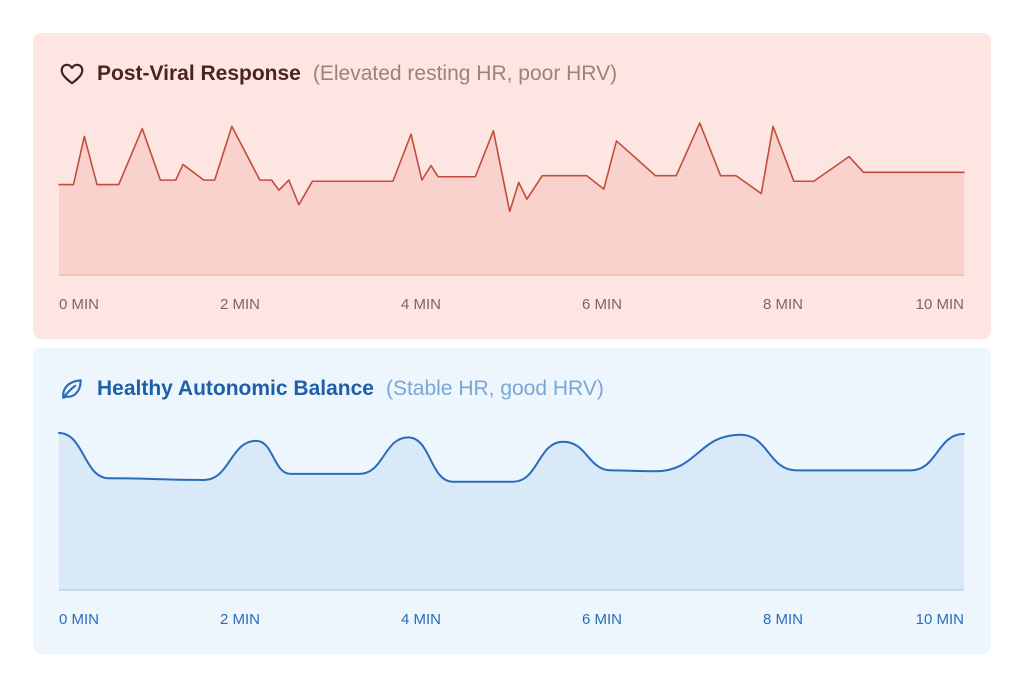  I want to click on post-viral-x-tick-label: 10 MIN, so click(940, 304).